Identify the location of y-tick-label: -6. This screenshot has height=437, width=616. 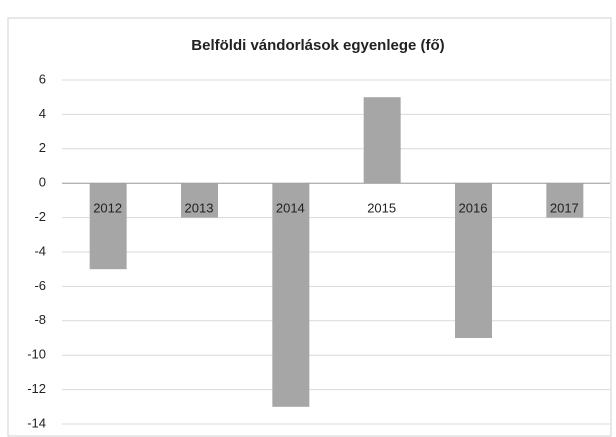
(40, 285).